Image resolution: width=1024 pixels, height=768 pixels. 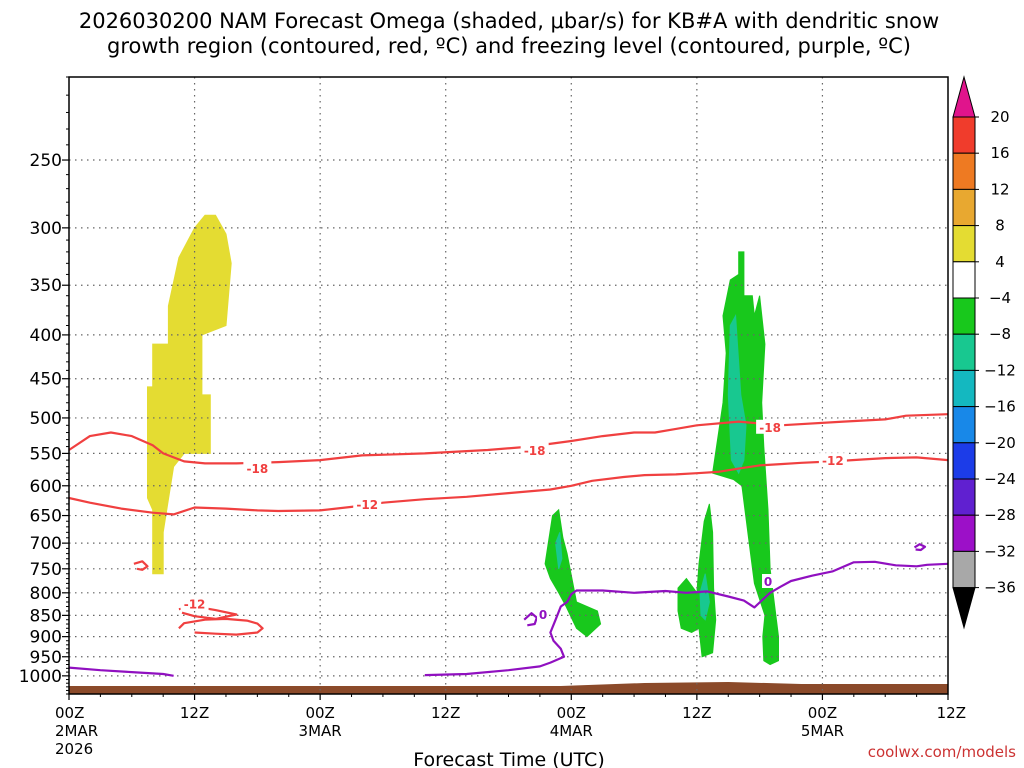 I want to click on x-tick-date-4: 4MAR, so click(x=571, y=731).